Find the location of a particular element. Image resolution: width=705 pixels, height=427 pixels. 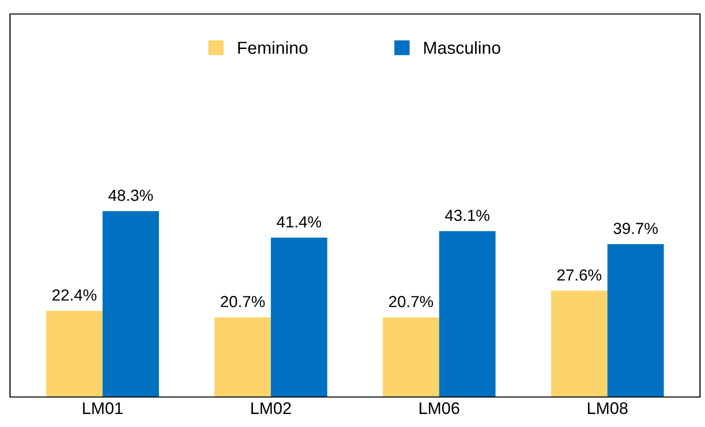

data-label: 43.1% is located at coordinates (467, 215).